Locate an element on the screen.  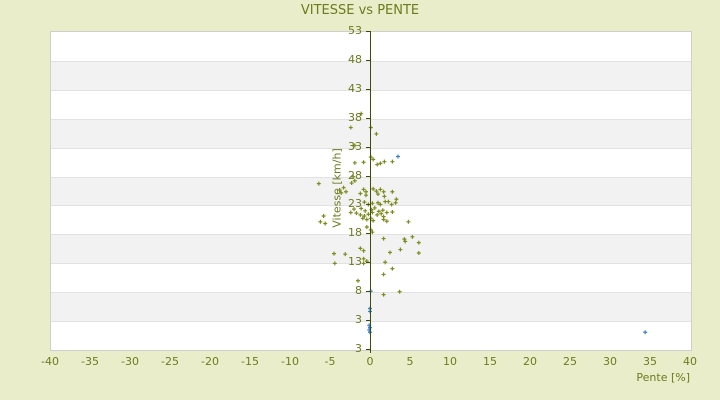
x-tick-label: 0 is located at coordinates (370, 361).